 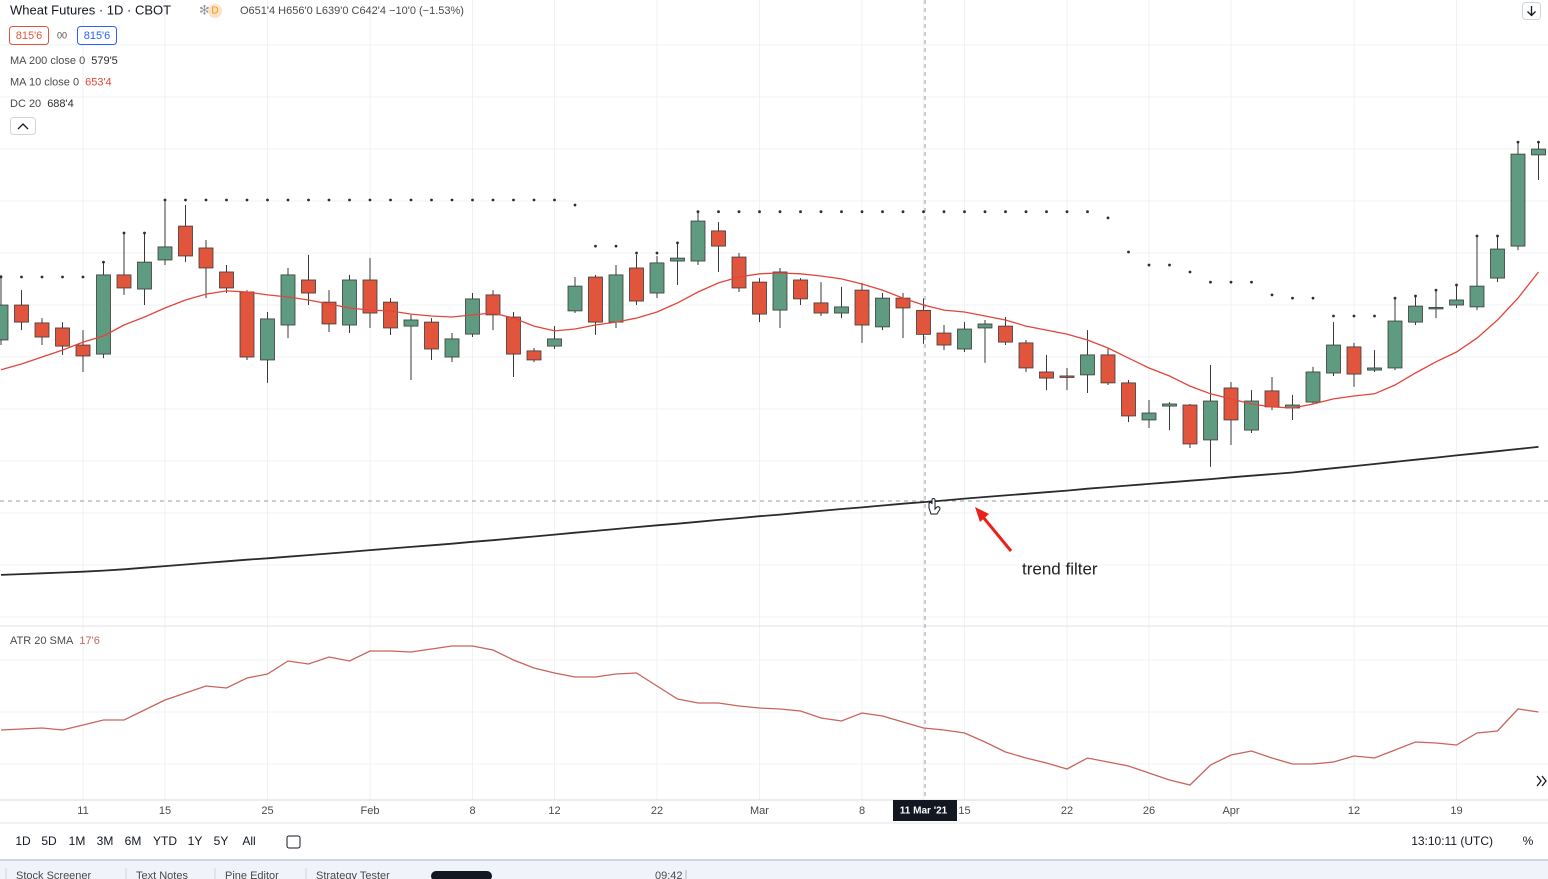 I want to click on range-button: 1D, so click(x=23, y=841).